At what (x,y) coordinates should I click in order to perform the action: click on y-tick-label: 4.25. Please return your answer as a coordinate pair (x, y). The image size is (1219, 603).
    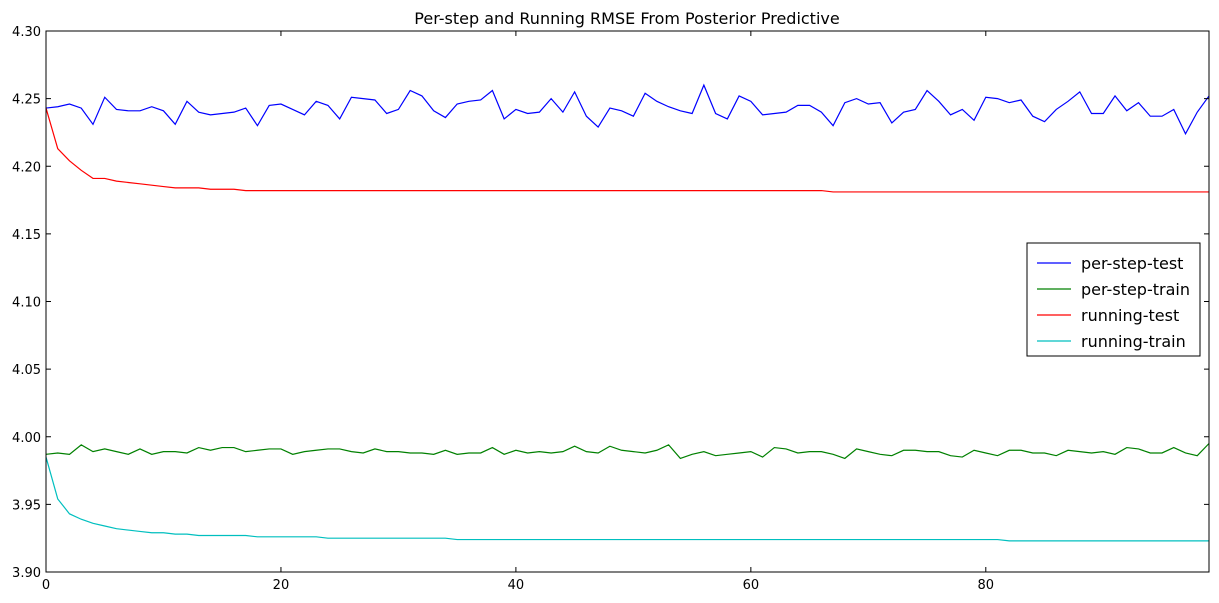
    Looking at the image, I should click on (26, 100).